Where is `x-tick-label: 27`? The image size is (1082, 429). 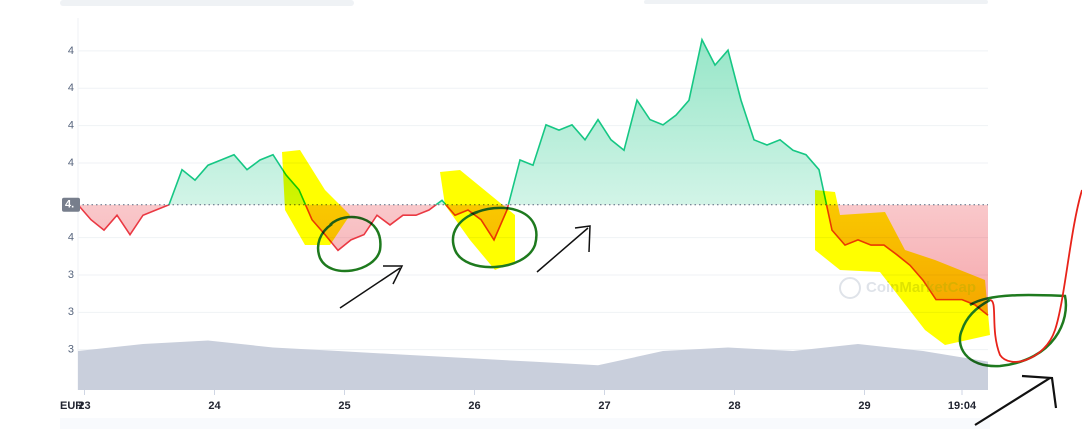
x-tick-label: 27 is located at coordinates (604, 406).